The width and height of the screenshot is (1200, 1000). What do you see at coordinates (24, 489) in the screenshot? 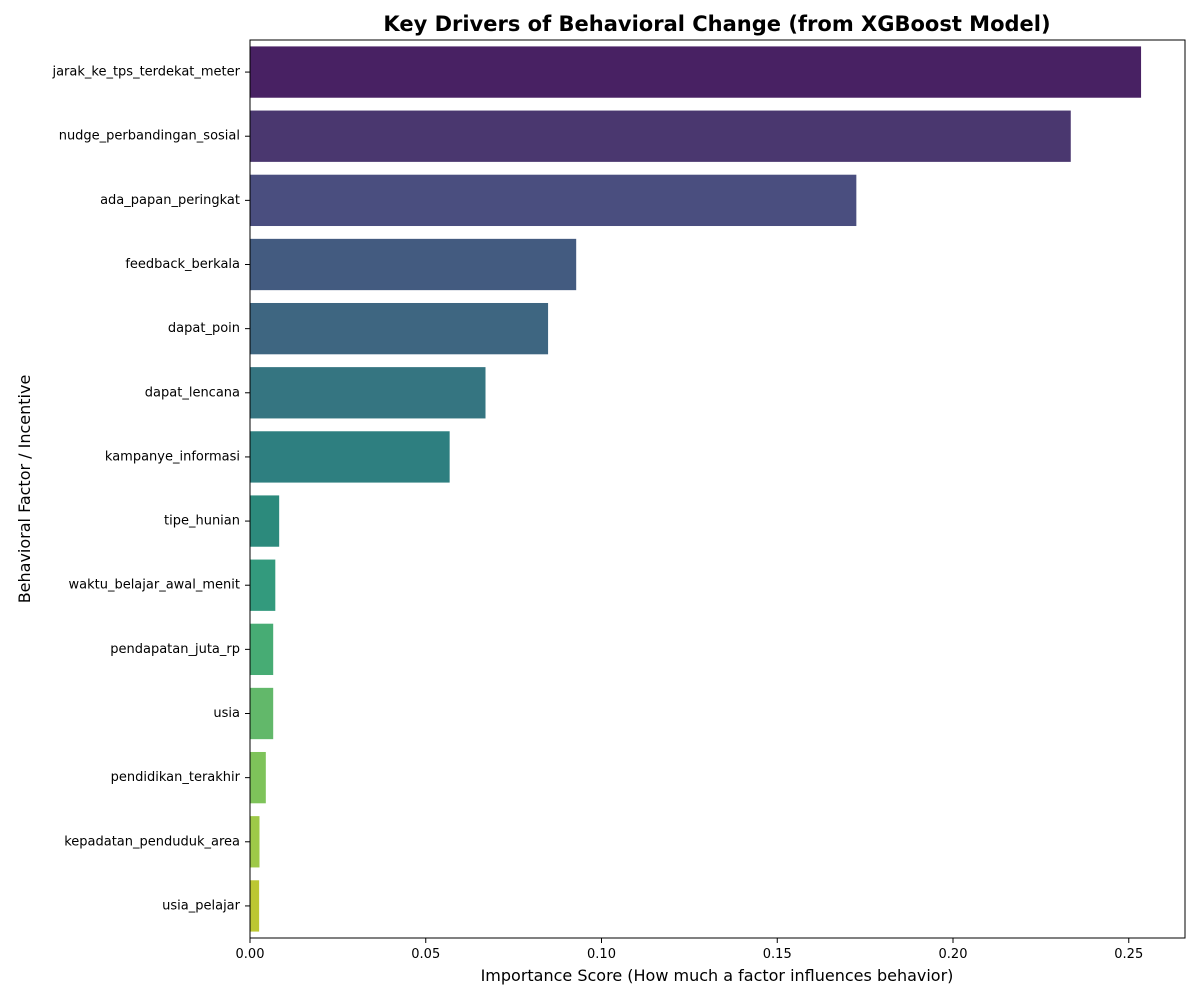
I see `y-axis-label: Behavioral Factor / Incentive` at bounding box center [24, 489].